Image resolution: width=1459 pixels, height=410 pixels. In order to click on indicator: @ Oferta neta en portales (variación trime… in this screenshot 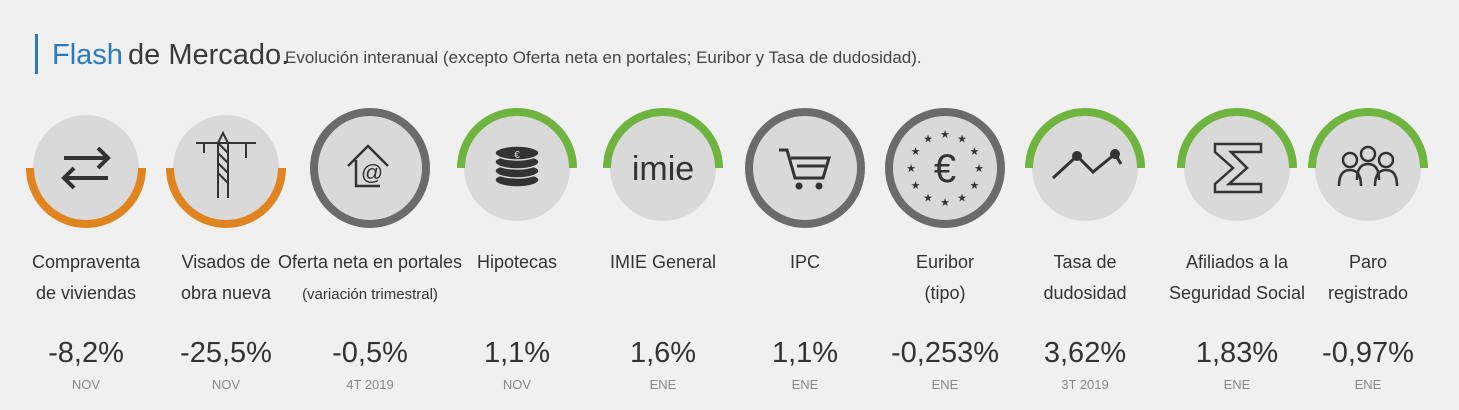, I will do `click(370, 250)`.